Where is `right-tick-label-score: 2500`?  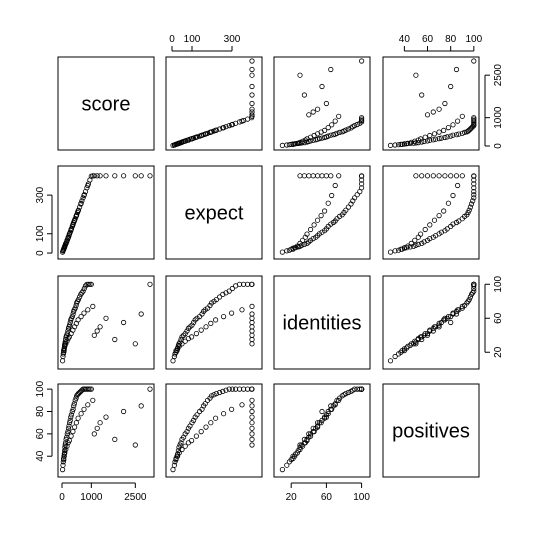
right-tick-label-score: 2500 is located at coordinates (498, 75).